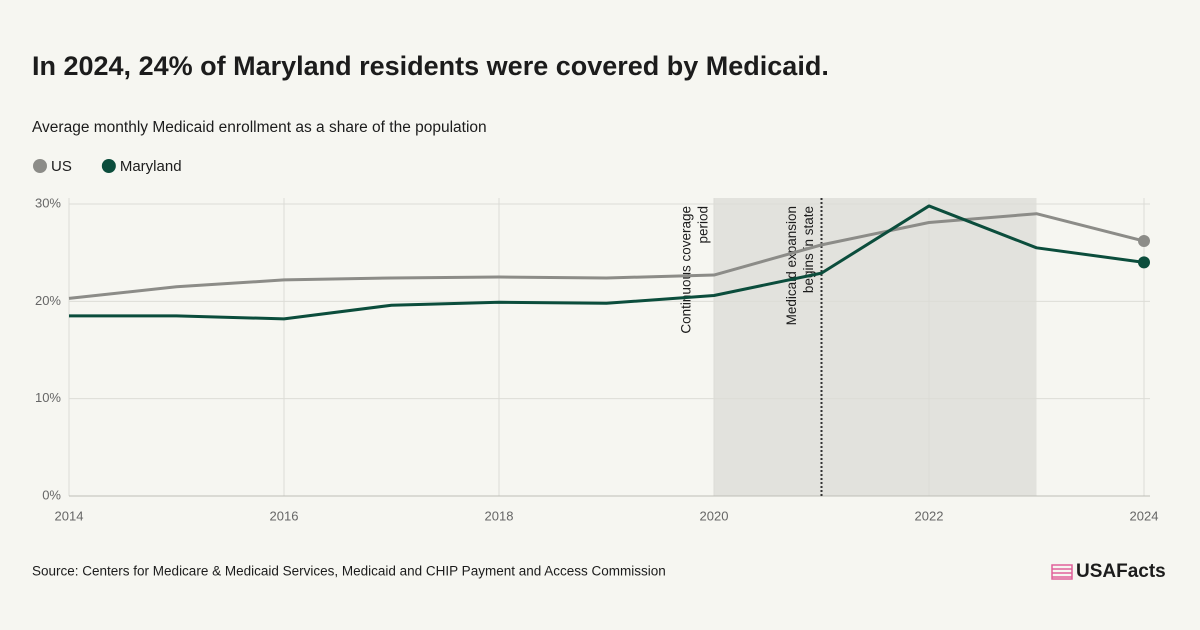 The height and width of the screenshot is (630, 1200). I want to click on brand: USAFacts, so click(1121, 571).